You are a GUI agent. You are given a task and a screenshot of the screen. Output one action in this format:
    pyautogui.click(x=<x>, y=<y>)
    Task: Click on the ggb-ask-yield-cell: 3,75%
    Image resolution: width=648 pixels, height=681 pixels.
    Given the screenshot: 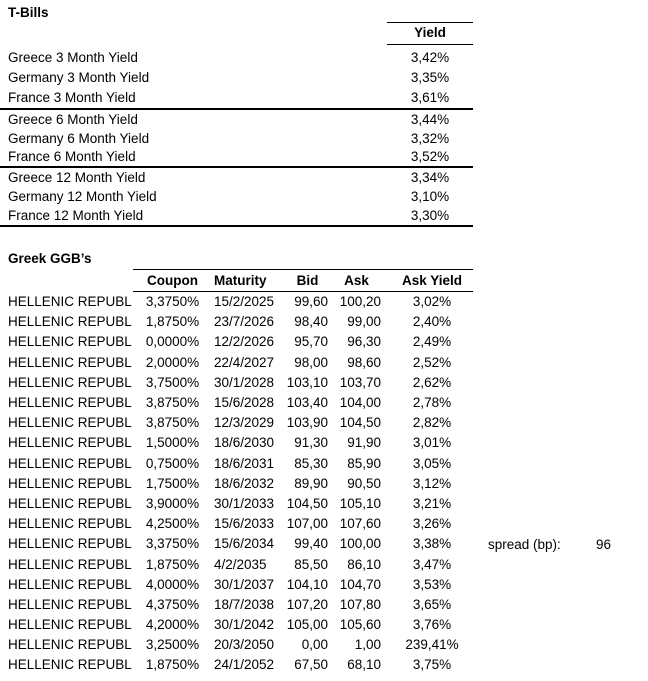 What is the action you would take?
    pyautogui.click(x=432, y=665)
    